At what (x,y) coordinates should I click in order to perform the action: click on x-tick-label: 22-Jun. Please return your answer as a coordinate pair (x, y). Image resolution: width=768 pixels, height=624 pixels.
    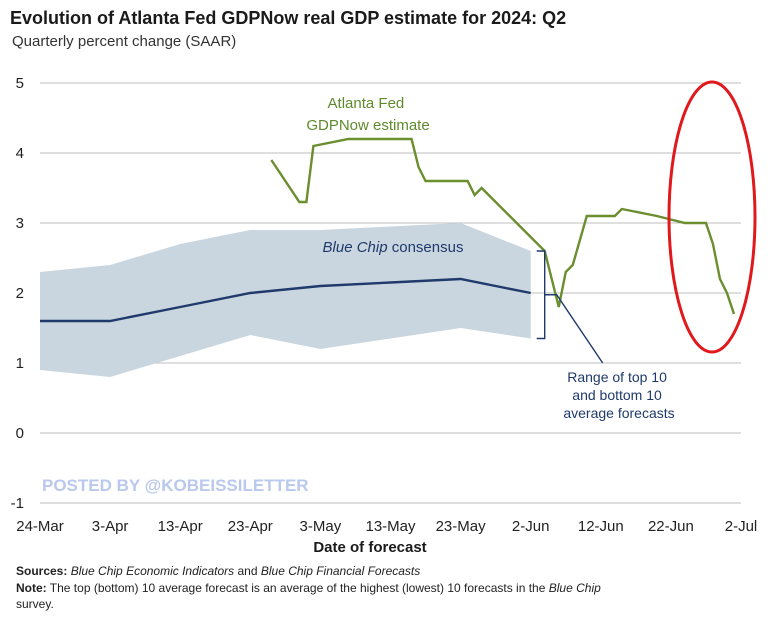
    Looking at the image, I should click on (671, 526).